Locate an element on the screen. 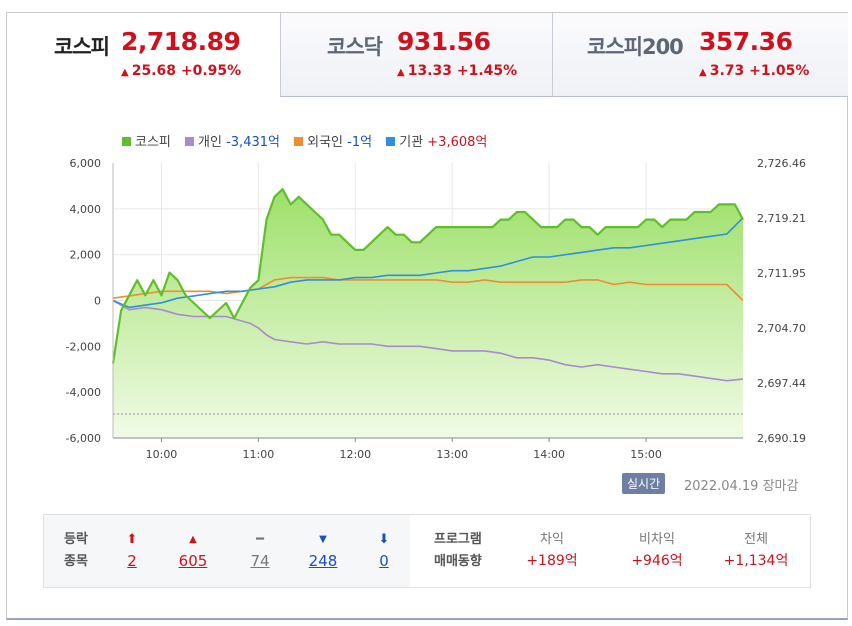 This screenshot has width=852, height=626. unchanged-stat: ━ 74 is located at coordinates (260, 550).